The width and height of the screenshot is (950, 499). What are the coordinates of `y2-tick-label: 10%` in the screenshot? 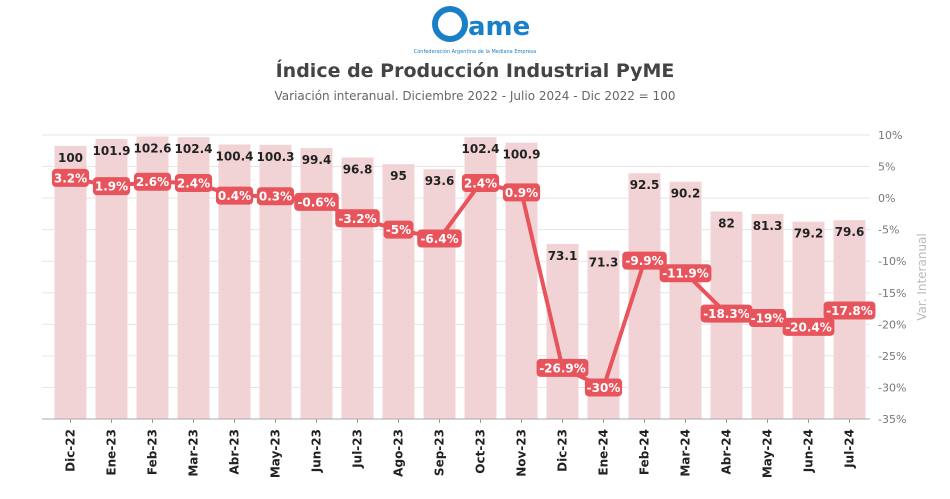 It's located at (890, 135).